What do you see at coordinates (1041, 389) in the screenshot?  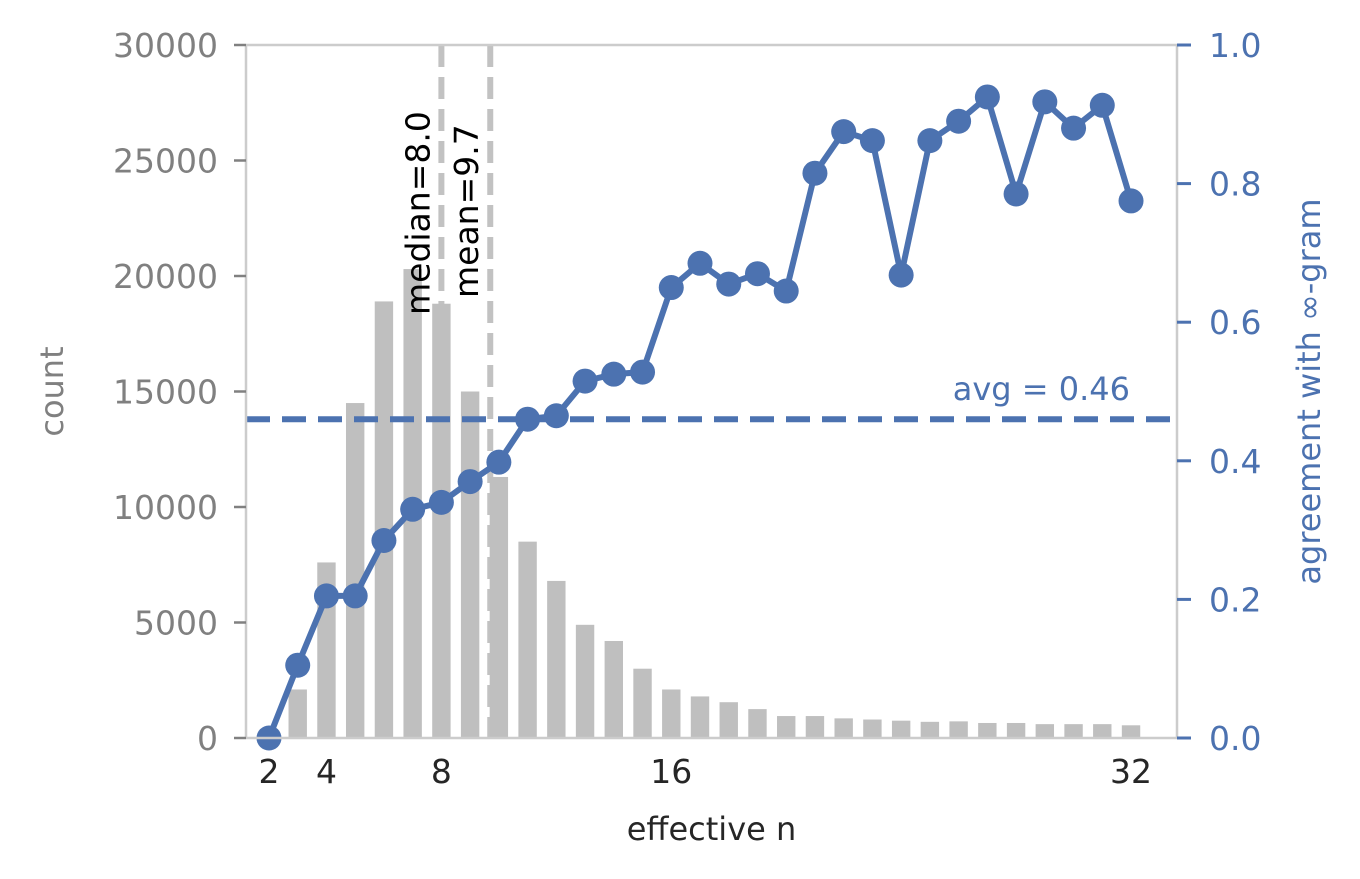 I see `average-label: avg = 0.46` at bounding box center [1041, 389].